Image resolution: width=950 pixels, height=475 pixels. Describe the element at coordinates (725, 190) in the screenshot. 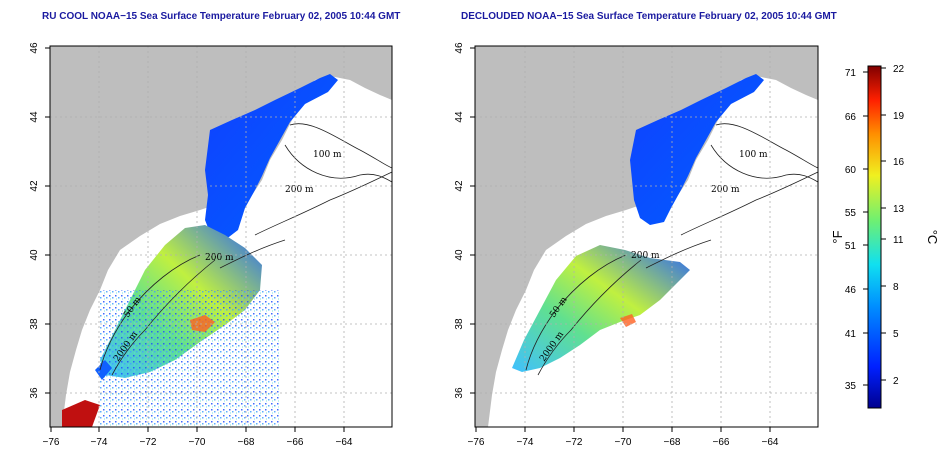

I see `right-contour-label-200m-north: 200 m` at that location.